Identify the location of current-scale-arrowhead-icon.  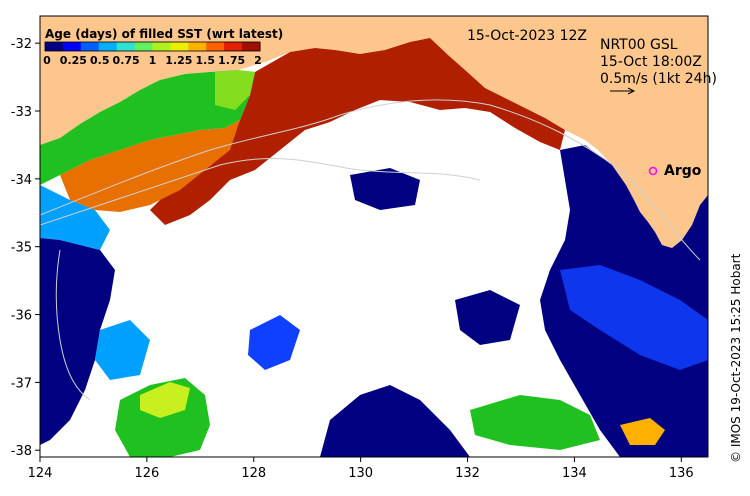
(631, 91).